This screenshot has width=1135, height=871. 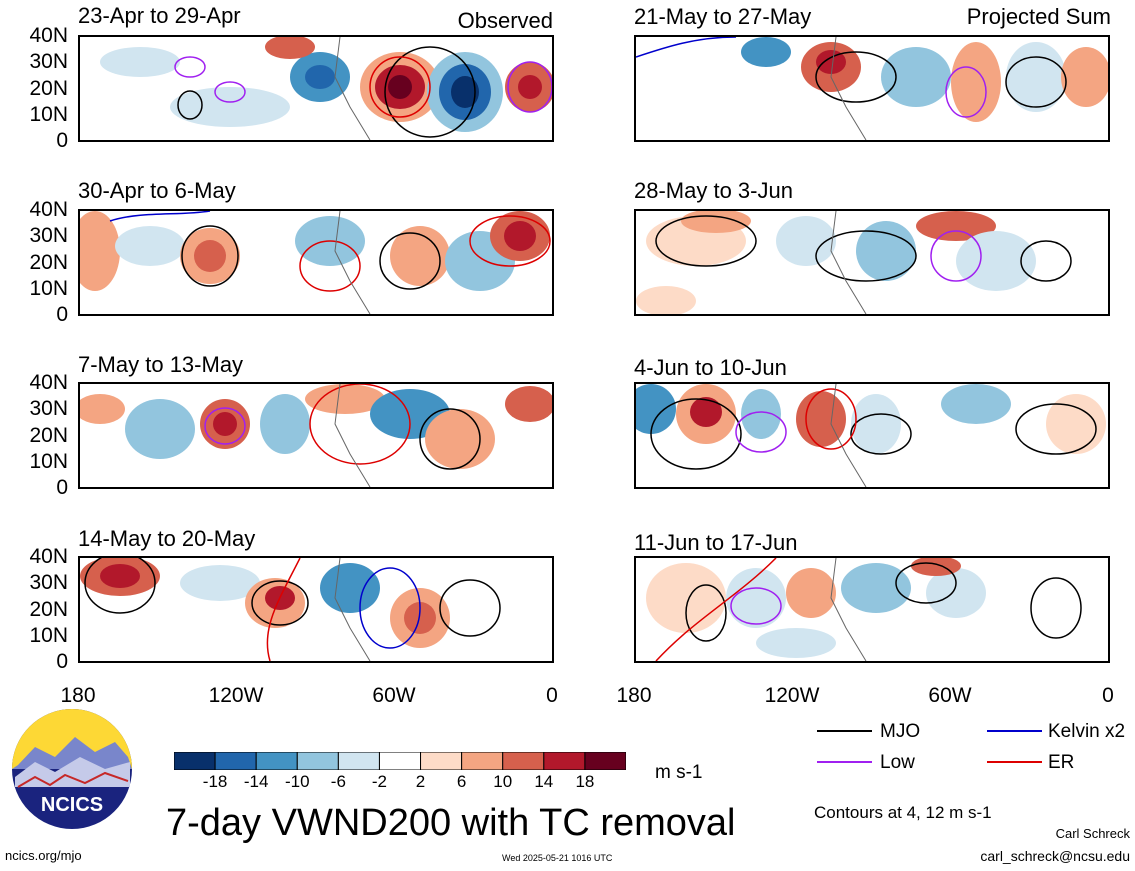 What do you see at coordinates (557, 858) in the screenshot?
I see `timestamp: Wed 2025-05-21 1016 UTC` at bounding box center [557, 858].